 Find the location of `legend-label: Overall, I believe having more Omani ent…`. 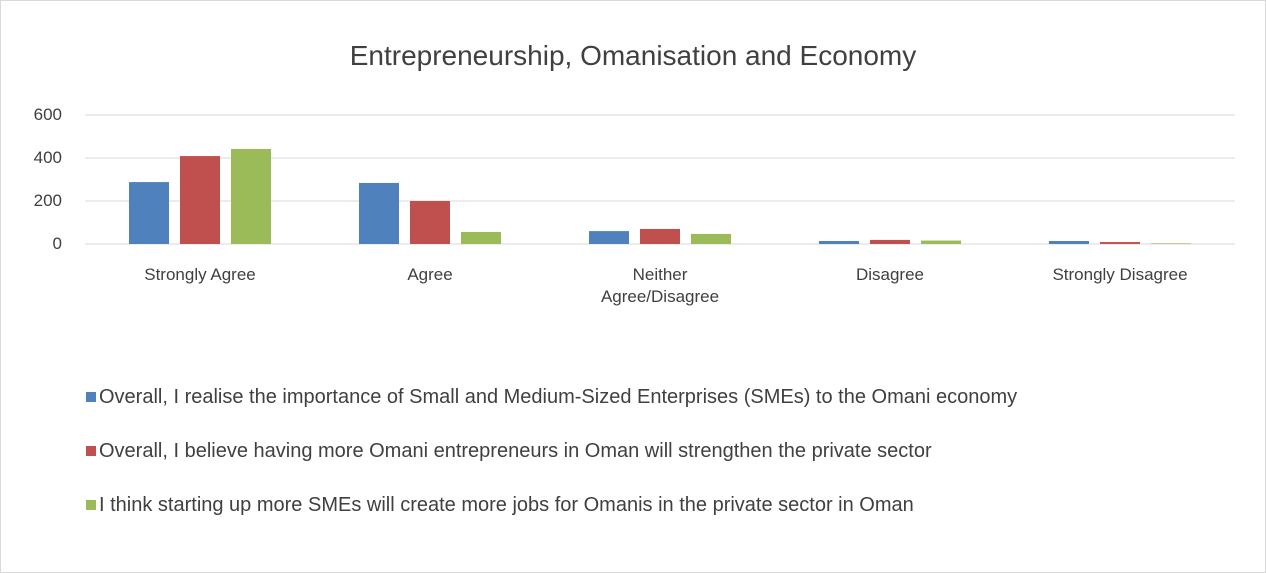

legend-label: Overall, I believe having more Omani ent… is located at coordinates (515, 451).